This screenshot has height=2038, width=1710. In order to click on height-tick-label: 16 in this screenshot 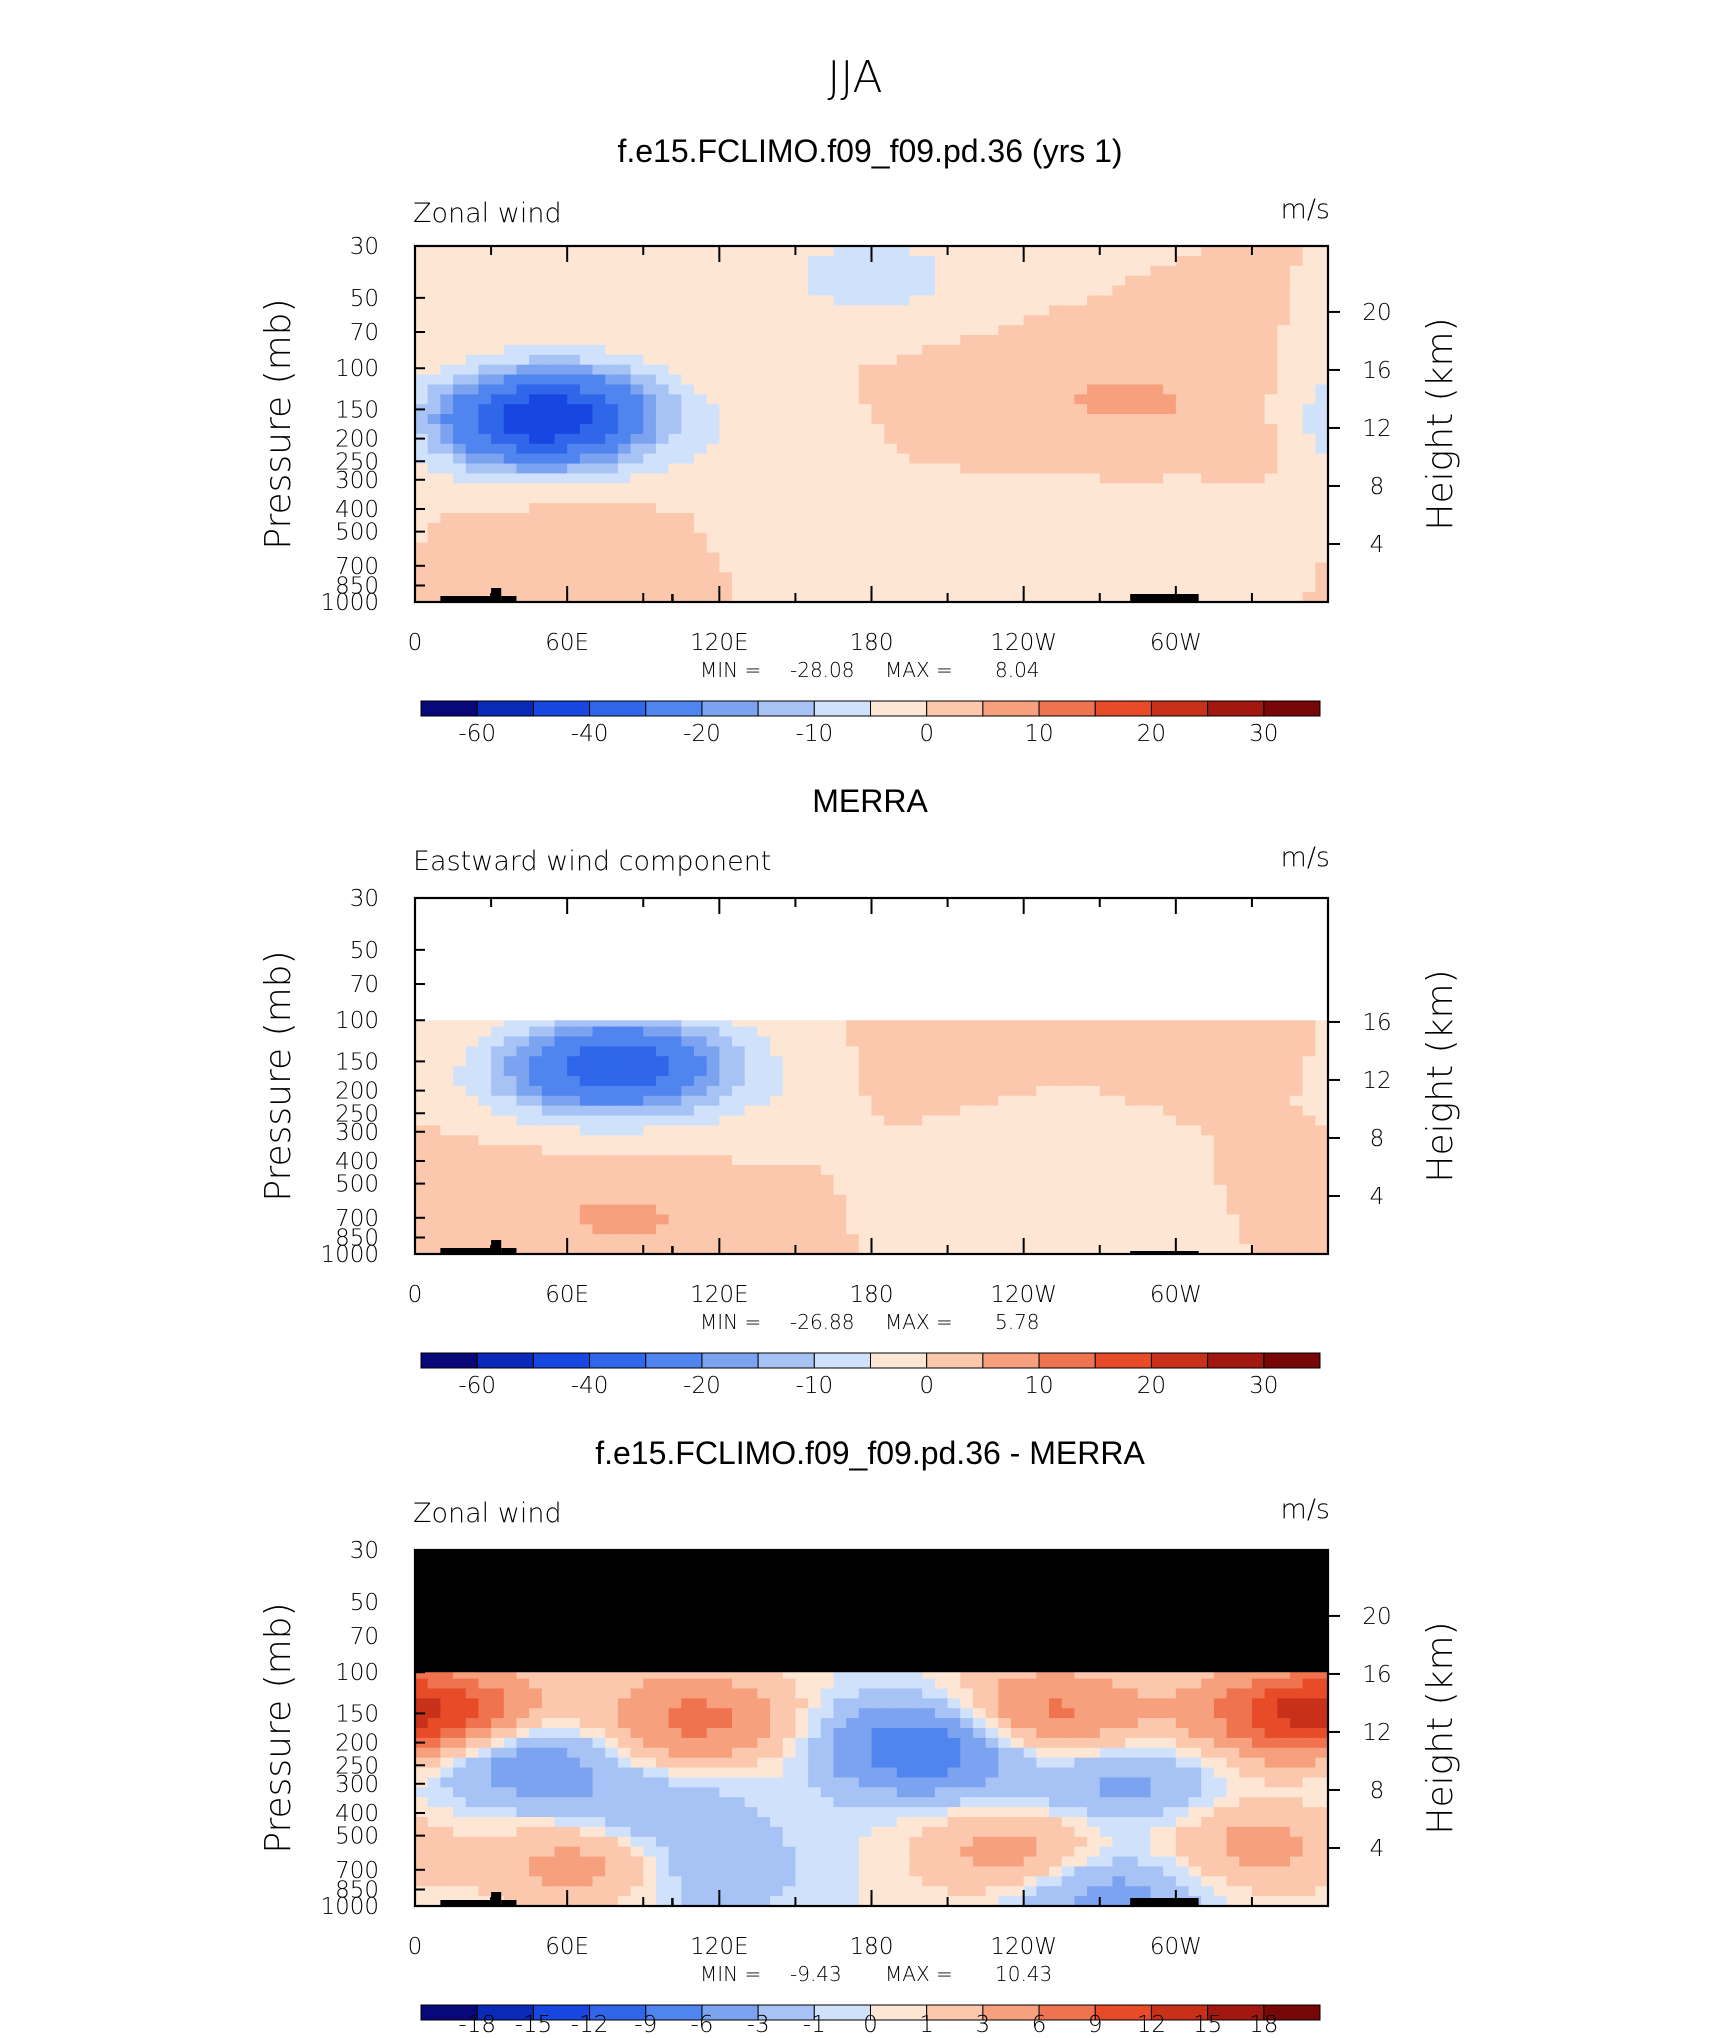, I will do `click(1376, 371)`.